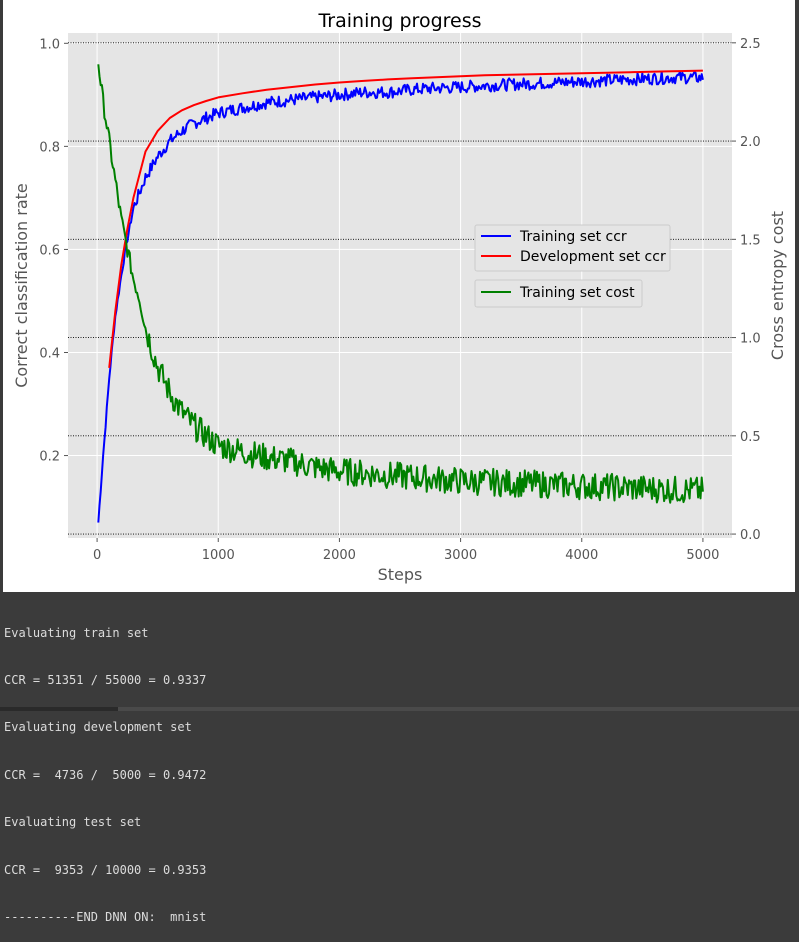 This screenshot has width=799, height=942. What do you see at coordinates (581, 555) in the screenshot?
I see `x-tick-label: 4000` at bounding box center [581, 555].